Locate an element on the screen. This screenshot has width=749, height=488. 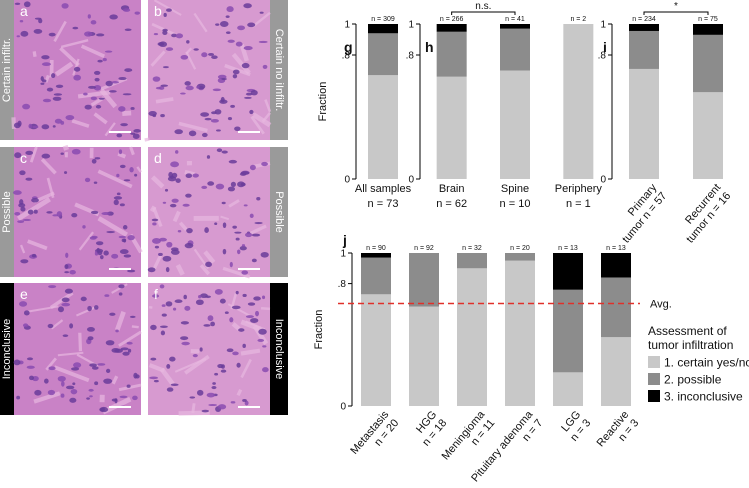
x-tick-label: Spine is located at coordinates (515, 189).